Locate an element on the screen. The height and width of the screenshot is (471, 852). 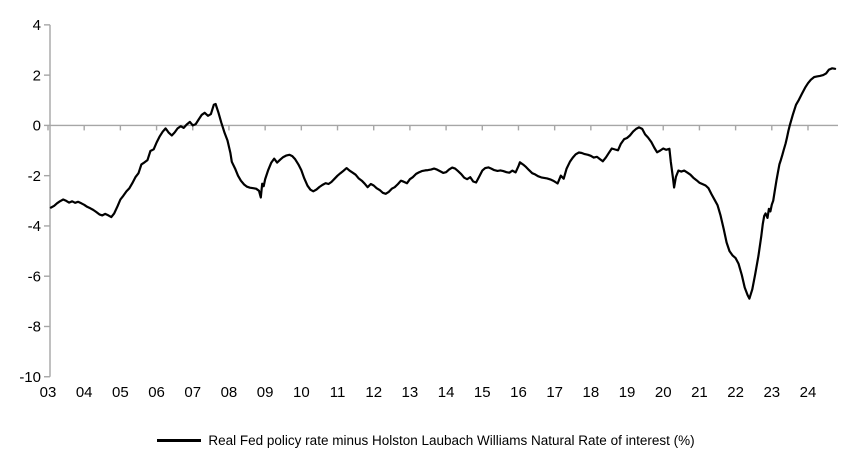
y-tick-label: -6 is located at coordinates (34, 276).